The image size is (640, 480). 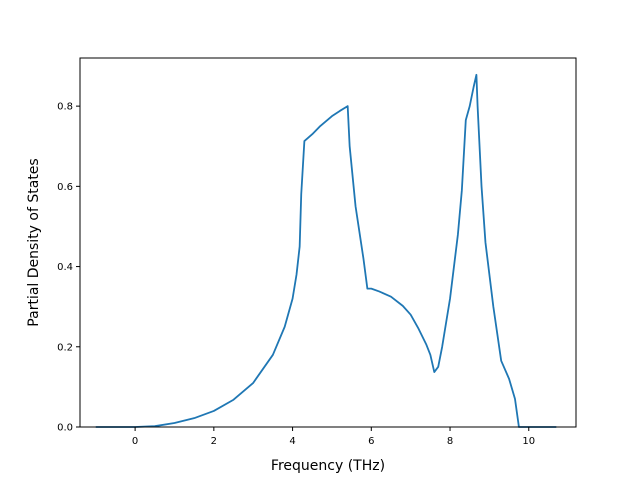 I want to click on y-tick-label: 0.8, so click(x=65, y=107).